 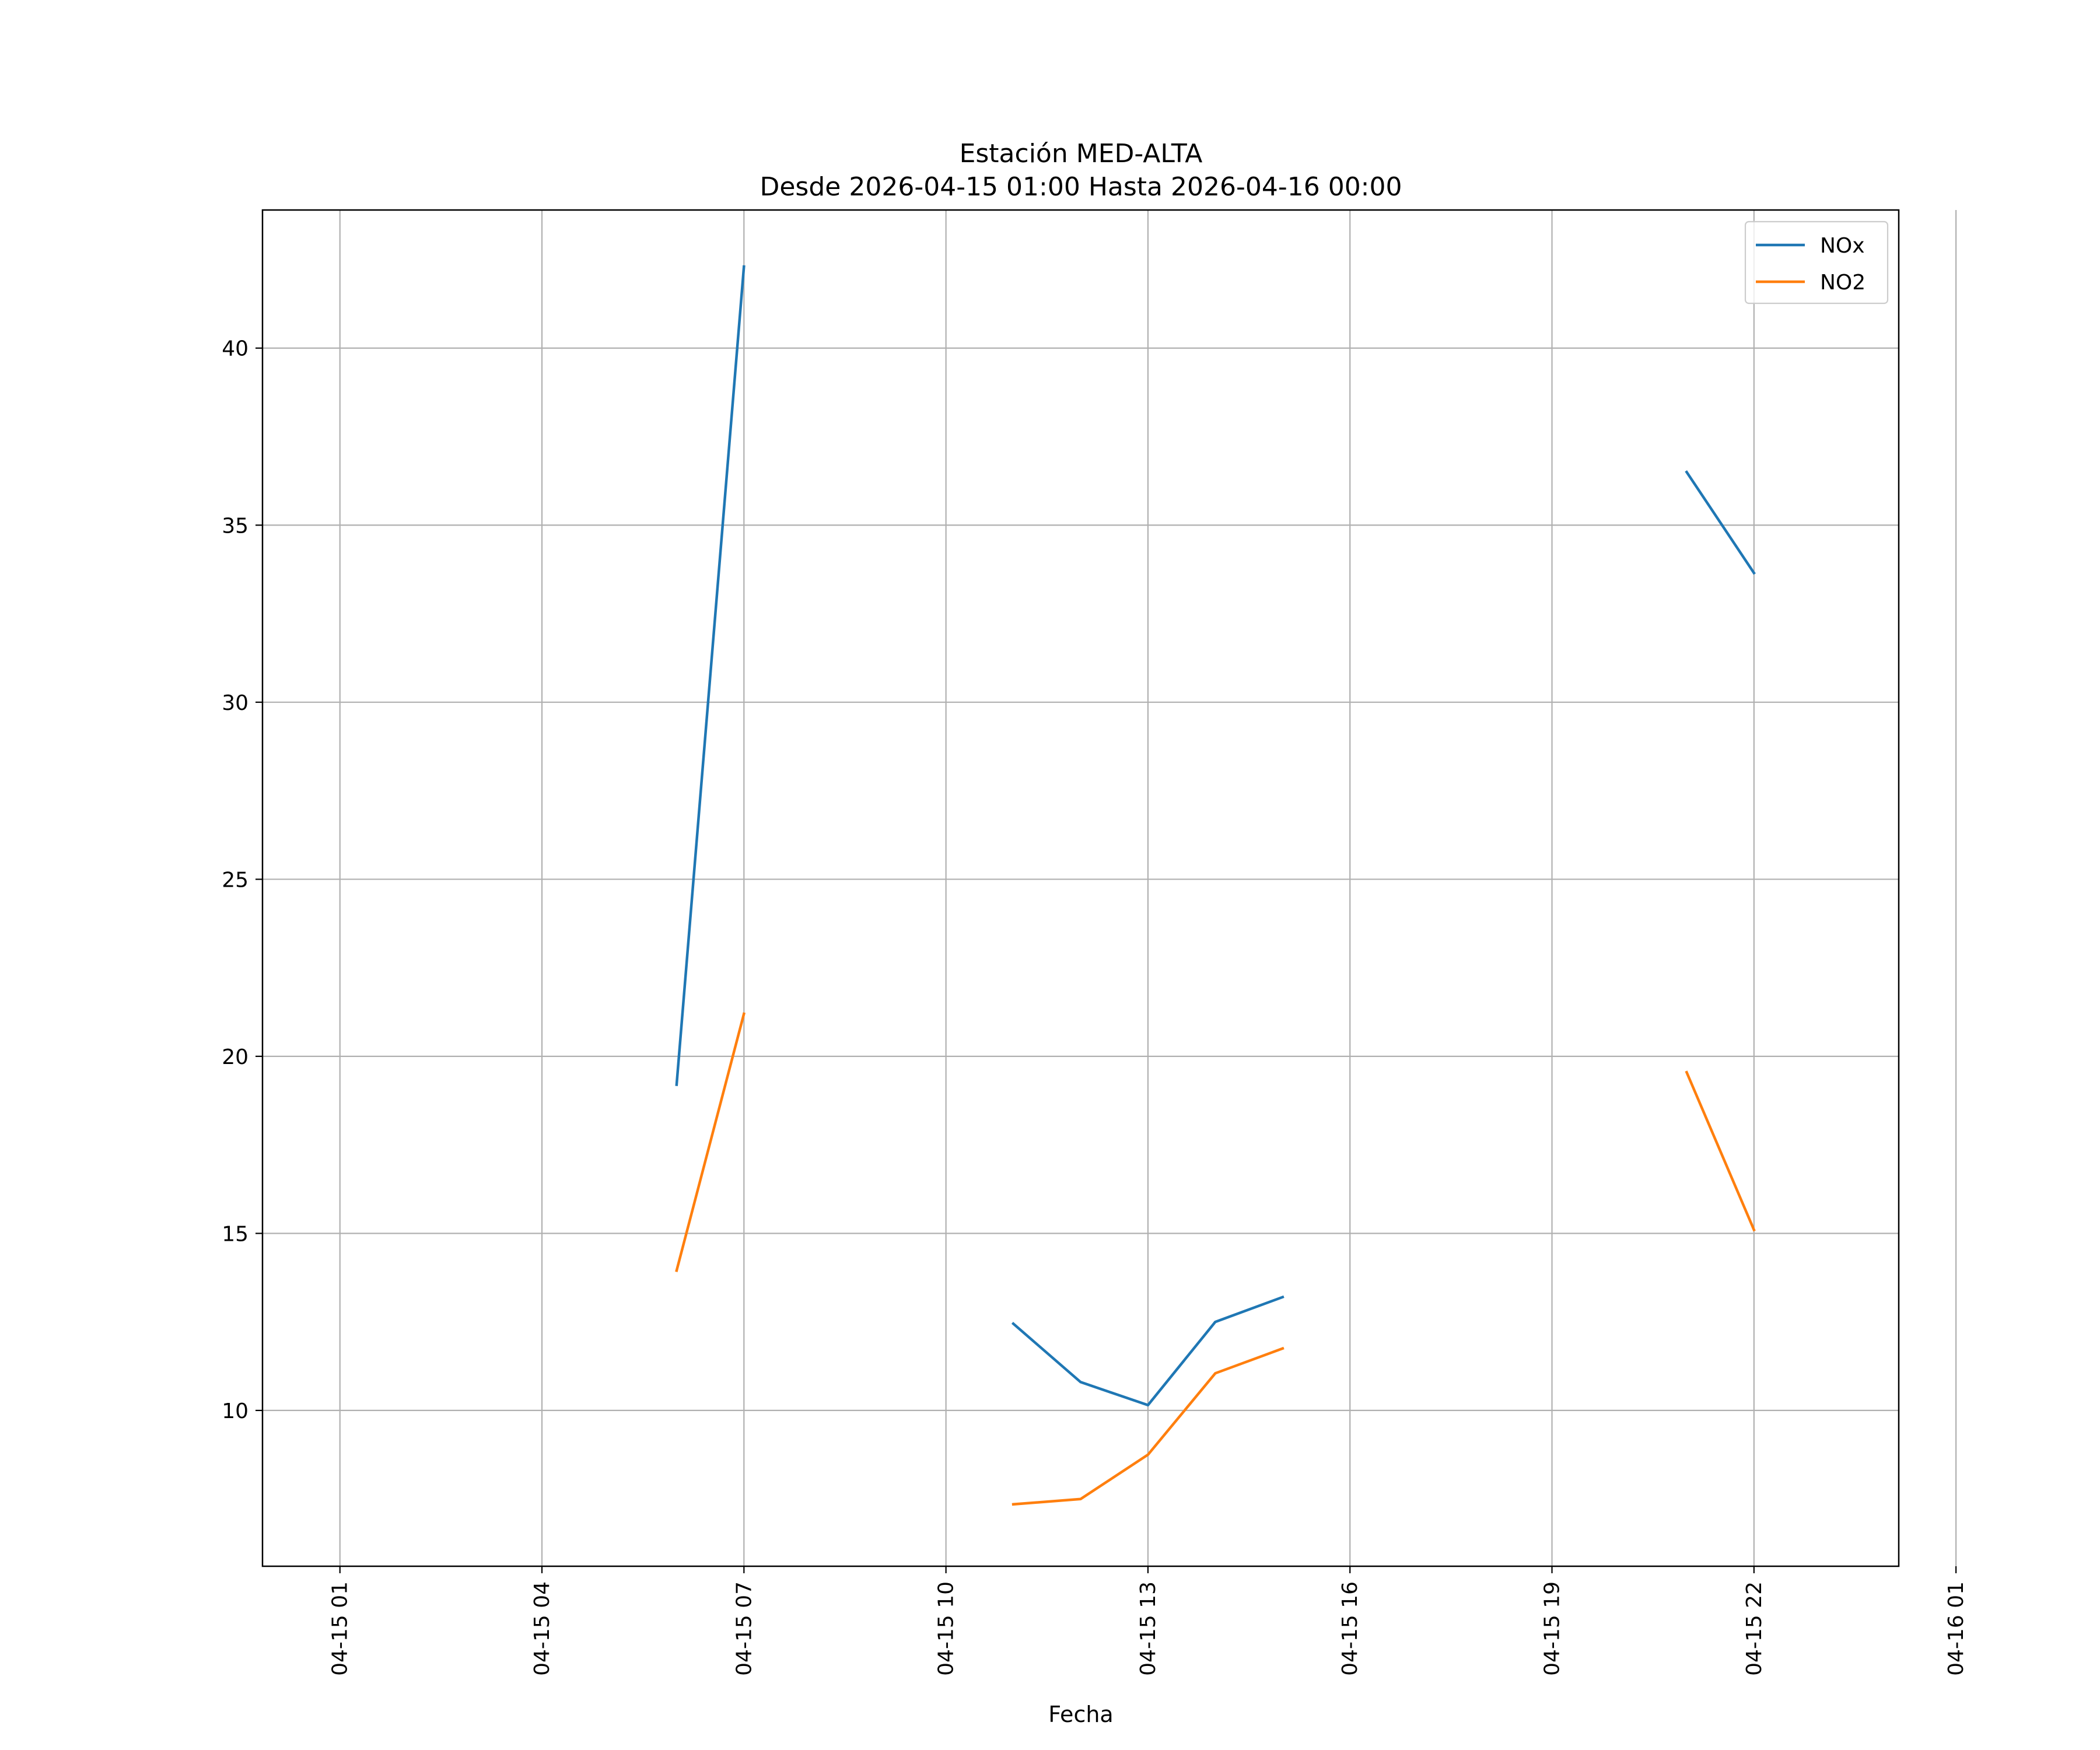 What do you see at coordinates (1842, 246) in the screenshot?
I see `legend-label-nox: NOx` at bounding box center [1842, 246].